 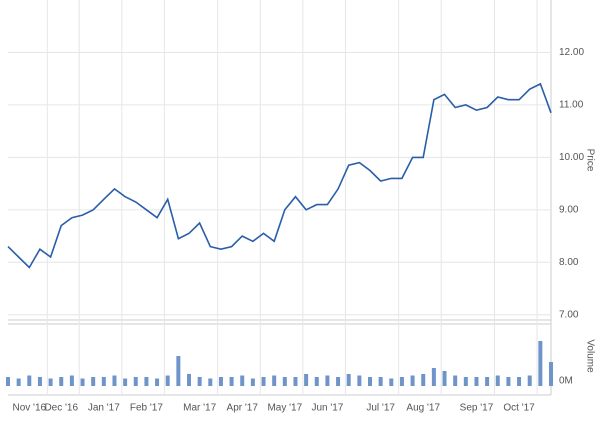 I want to click on x-tick-label: Sep '17, so click(x=477, y=408).